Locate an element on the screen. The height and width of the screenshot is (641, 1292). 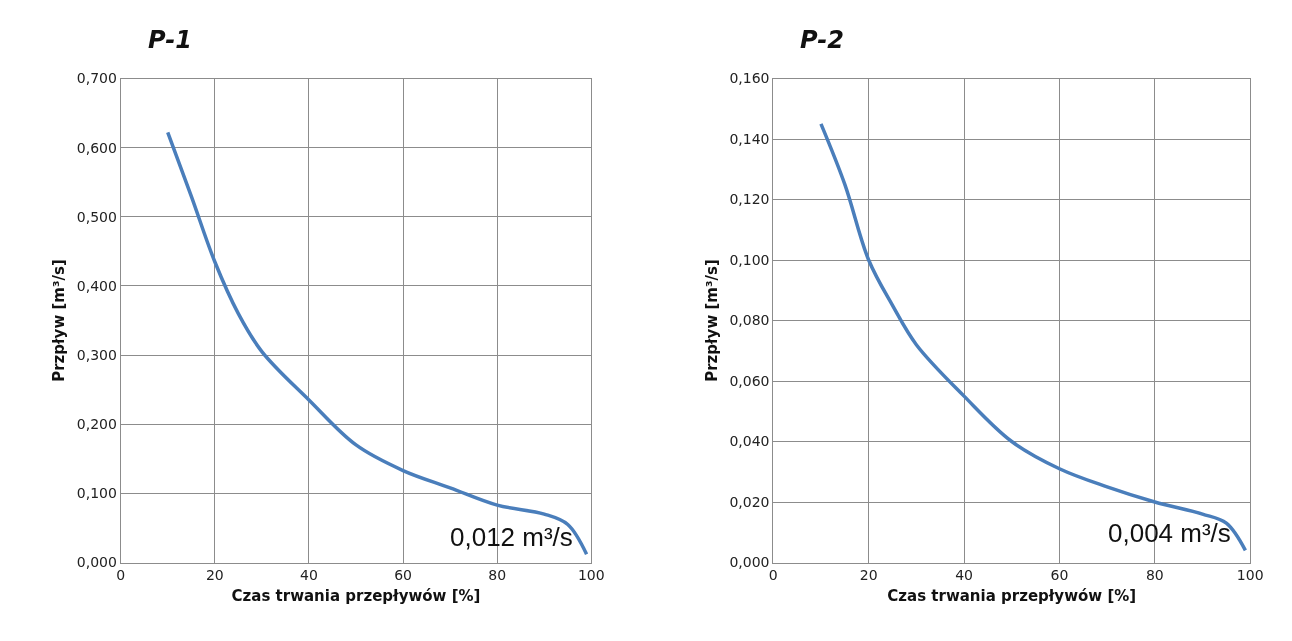
y-tick-label: 0,020 is located at coordinates (749, 501).